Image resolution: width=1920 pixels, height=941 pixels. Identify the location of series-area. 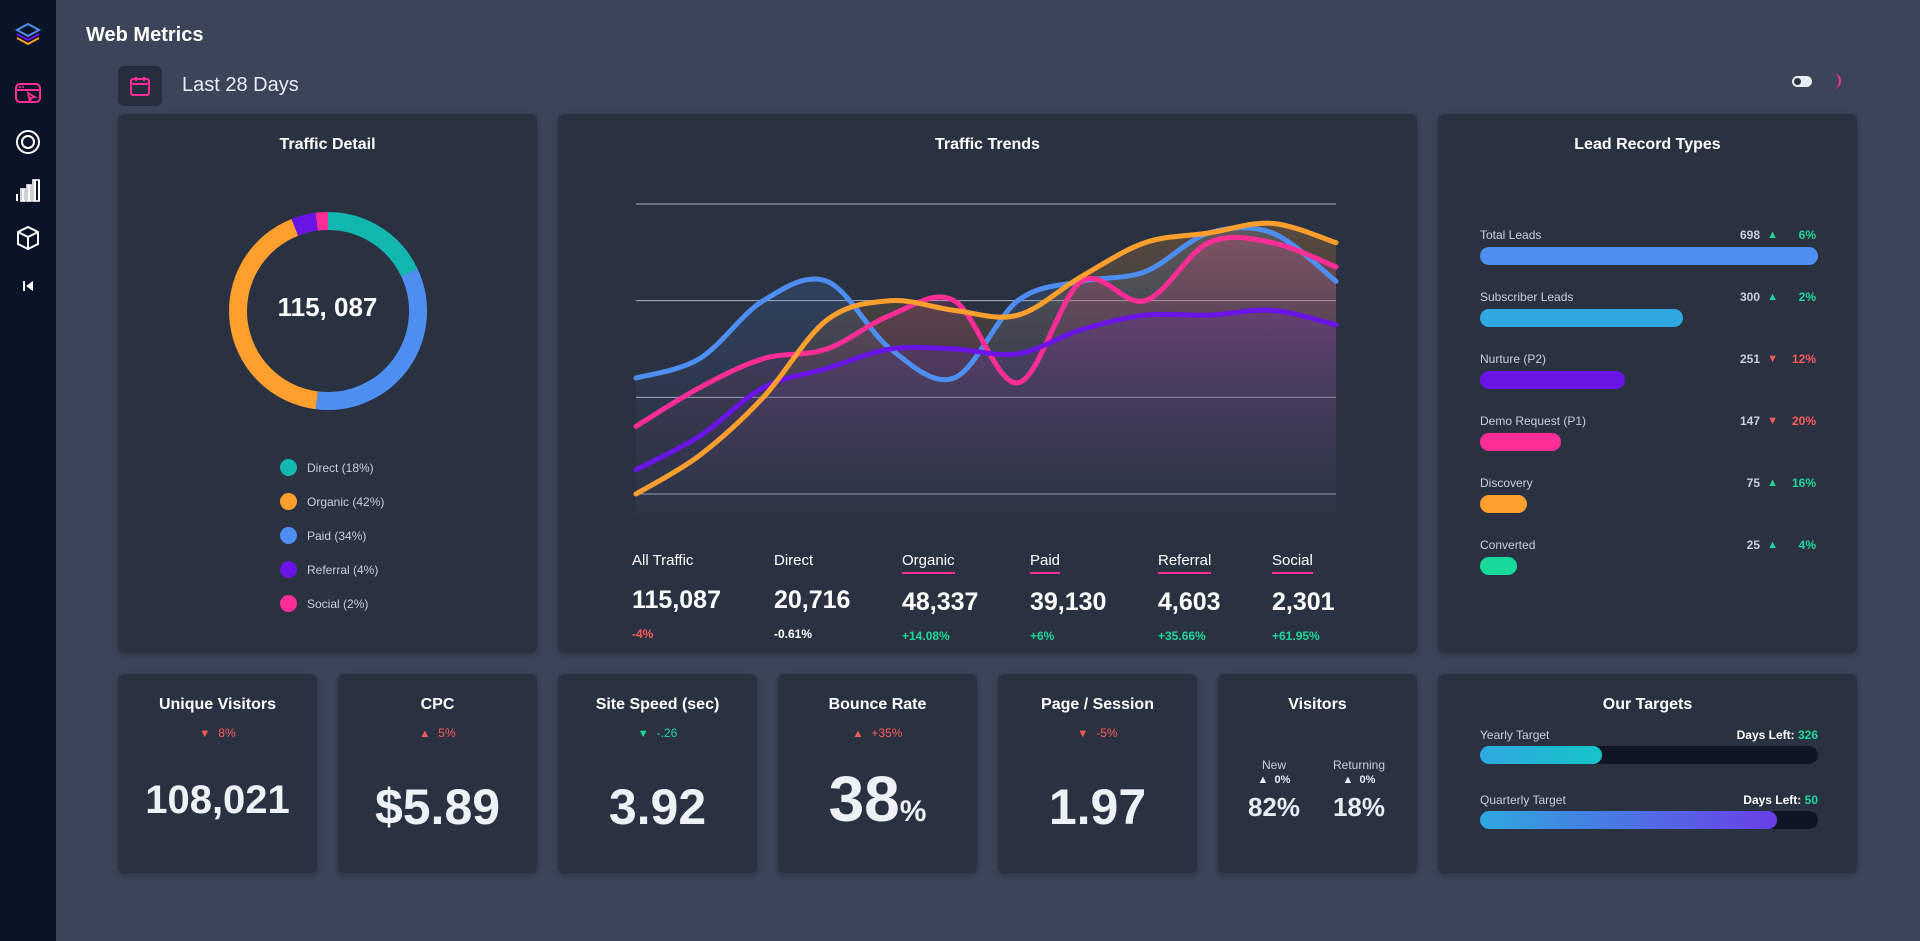
(986, 368).